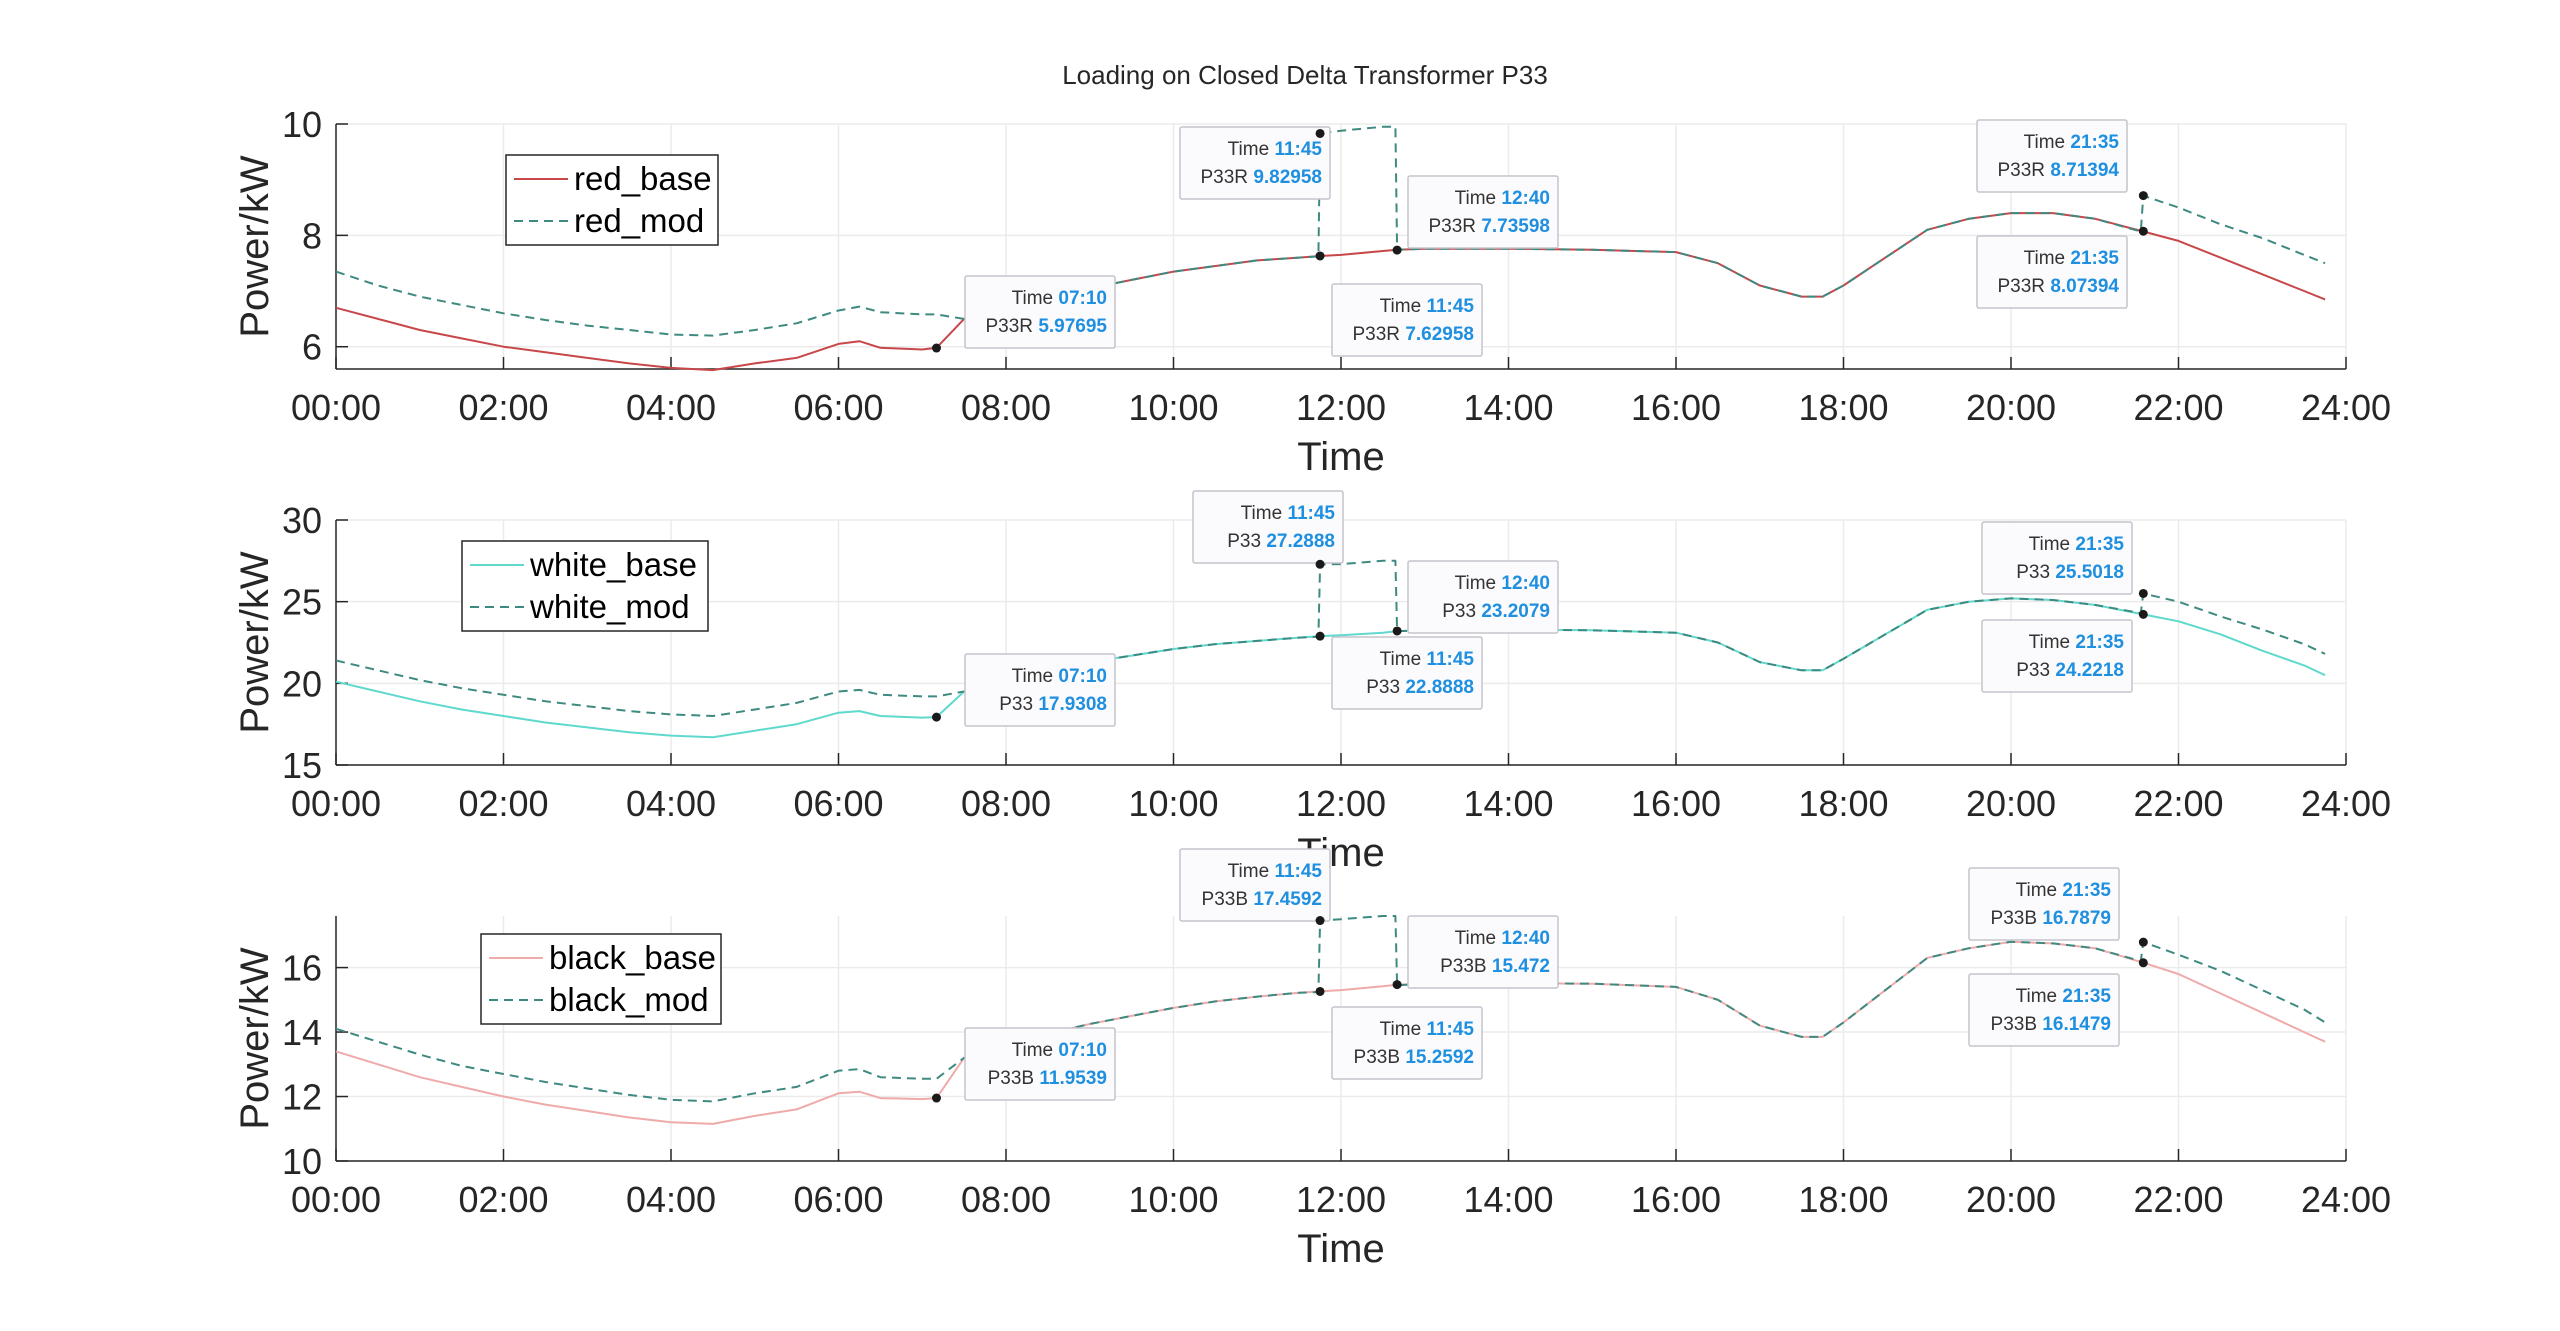 The image size is (2560, 1331). I want to click on datatip-value-row: P33B 15.2592, so click(1414, 1057).